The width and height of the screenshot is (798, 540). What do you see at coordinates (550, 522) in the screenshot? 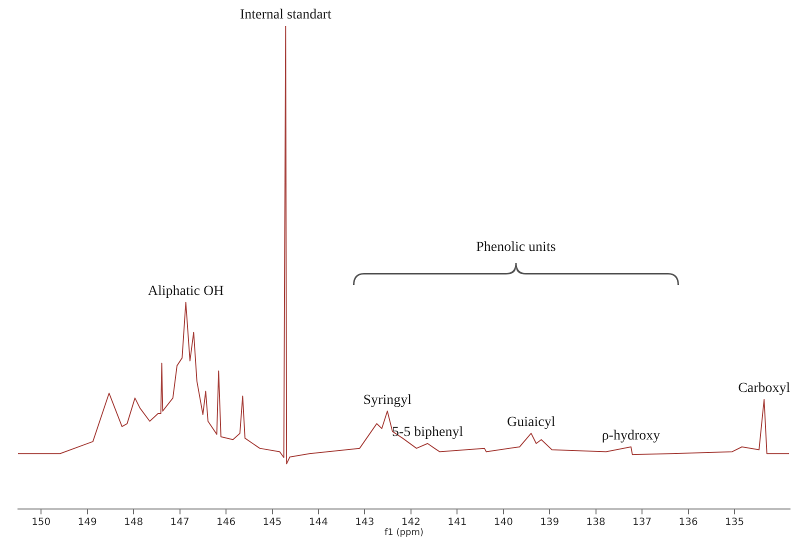
I see `x-tick-label: 139` at bounding box center [550, 522].